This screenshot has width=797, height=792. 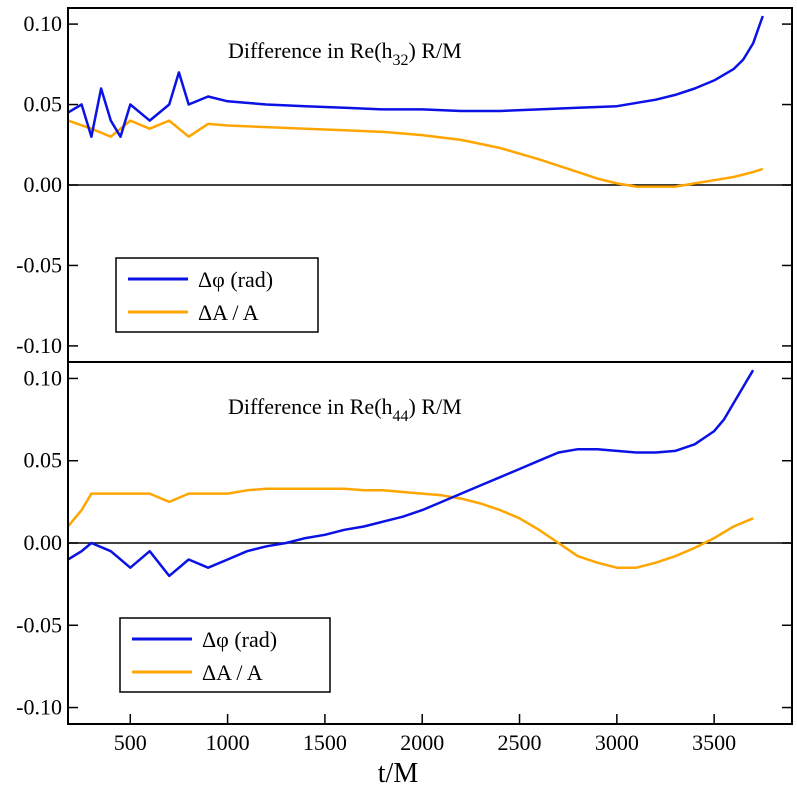 I want to click on bottom-series-amplitude-line, so click(x=410, y=528).